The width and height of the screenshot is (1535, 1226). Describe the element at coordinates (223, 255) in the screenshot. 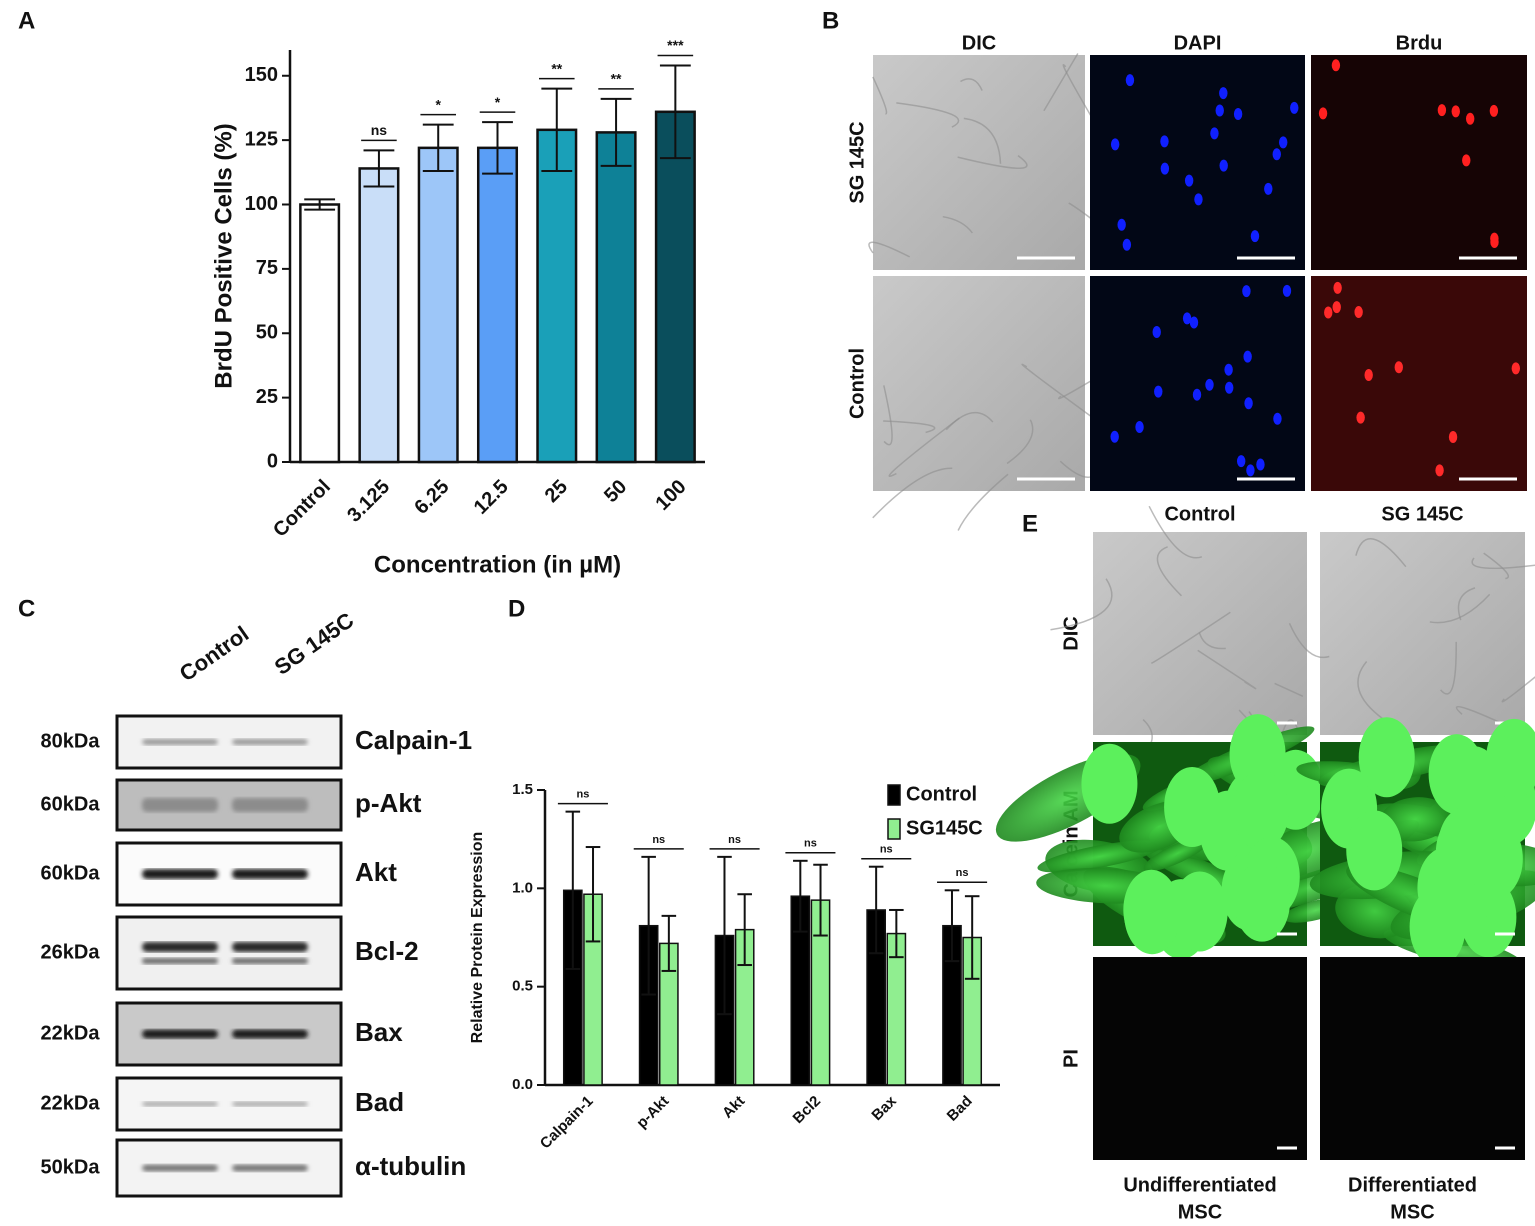

I see `y-axis-label: BrdU Positive Cells (%)` at that location.